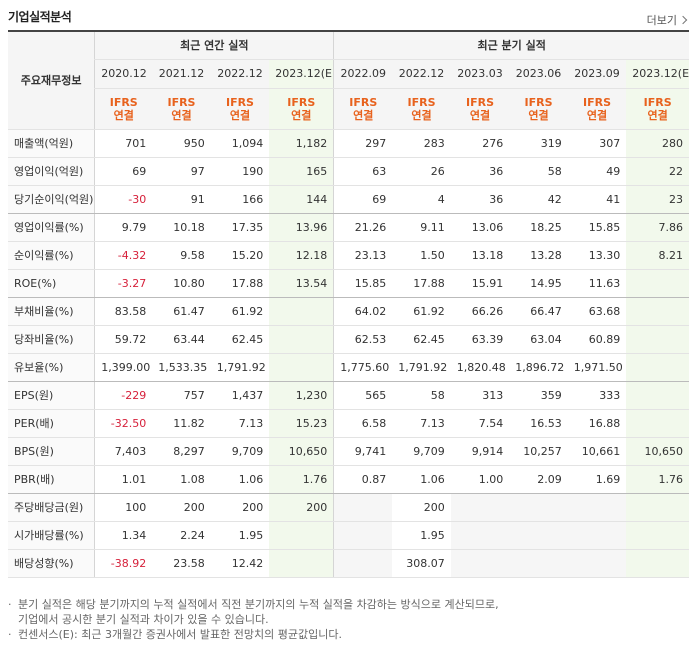 Image resolution: width=694 pixels, height=648 pixels. What do you see at coordinates (123, 563) in the screenshot?
I see `table-cell: -38.92` at bounding box center [123, 563].